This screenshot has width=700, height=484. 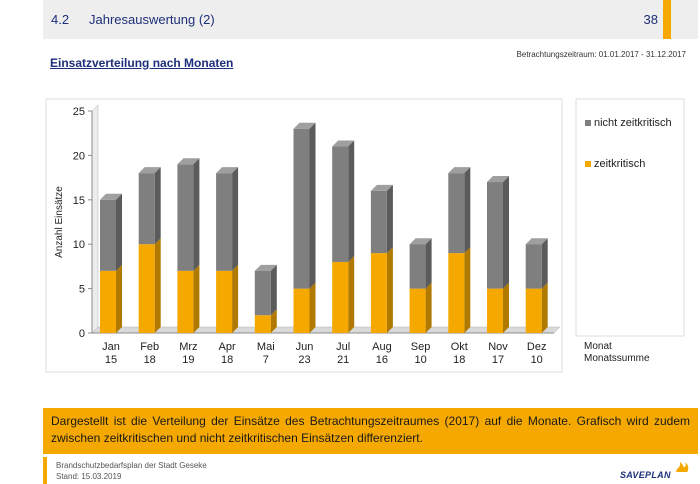 What do you see at coordinates (340, 297) in the screenshot?
I see `bar-zeitkritisch-jul` at bounding box center [340, 297].